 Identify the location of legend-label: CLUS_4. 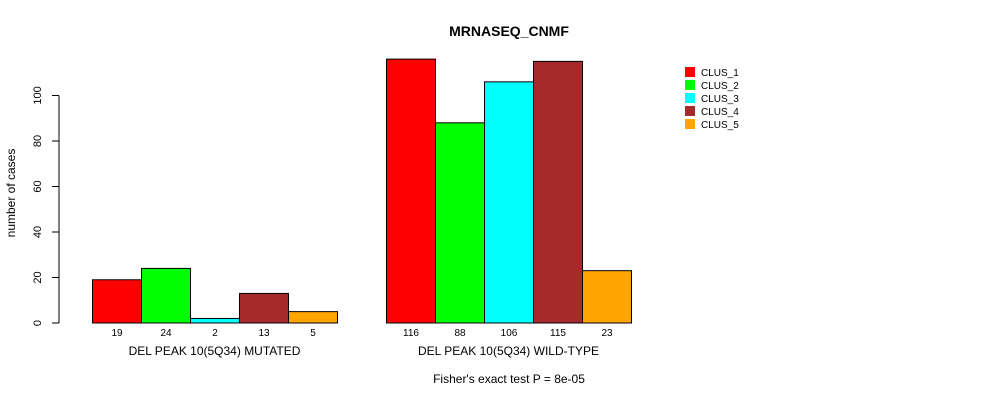
(720, 112).